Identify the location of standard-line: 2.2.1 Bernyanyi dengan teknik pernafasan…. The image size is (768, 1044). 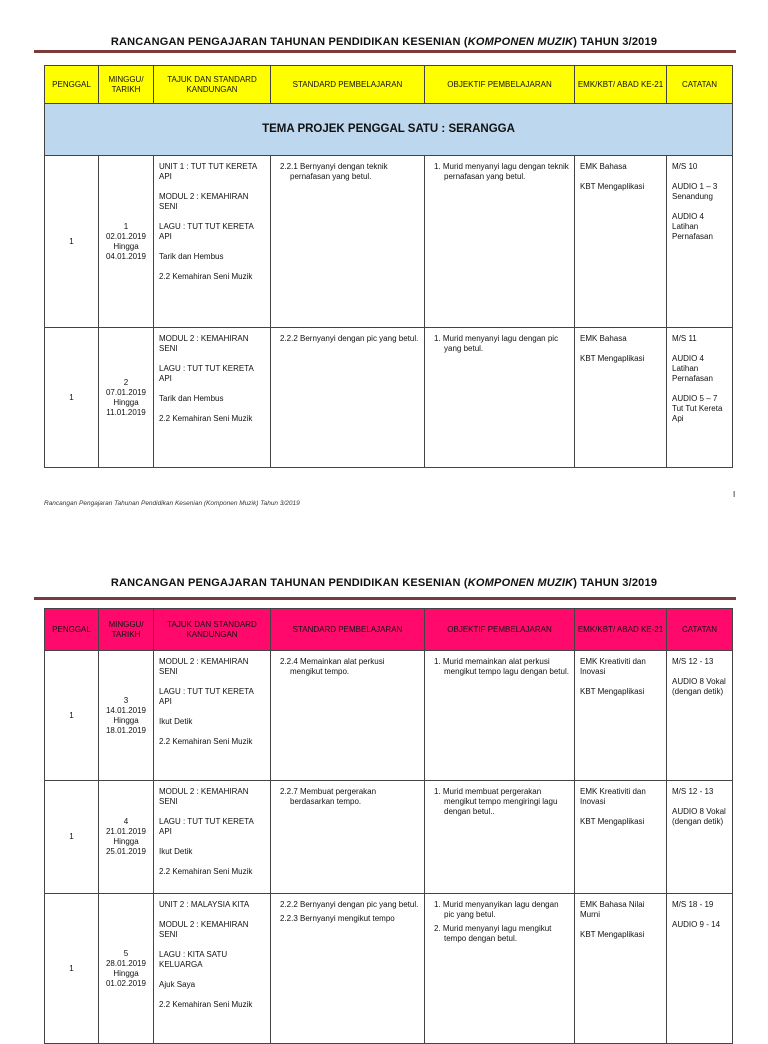
(334, 171).